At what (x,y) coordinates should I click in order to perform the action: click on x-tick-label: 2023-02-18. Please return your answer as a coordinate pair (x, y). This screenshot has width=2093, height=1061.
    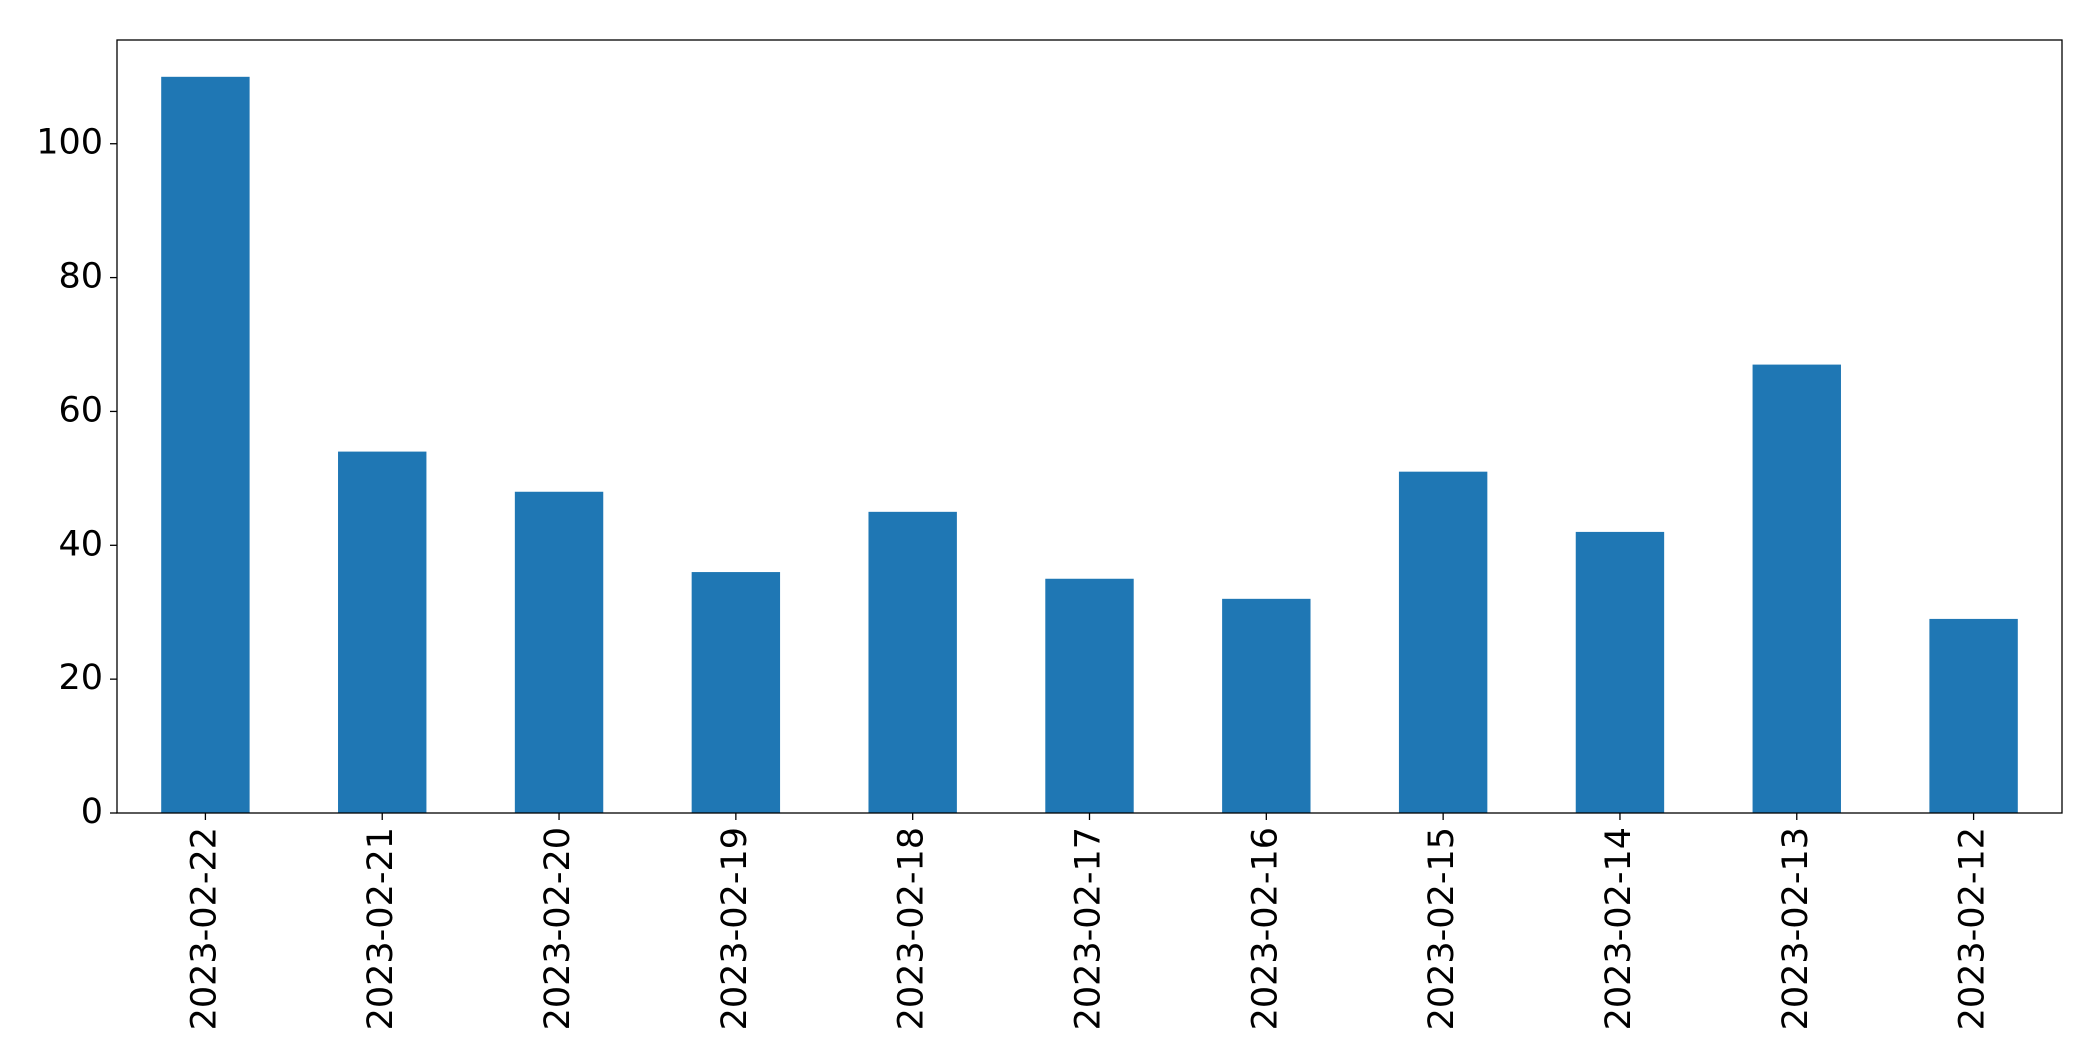
    Looking at the image, I should click on (912, 928).